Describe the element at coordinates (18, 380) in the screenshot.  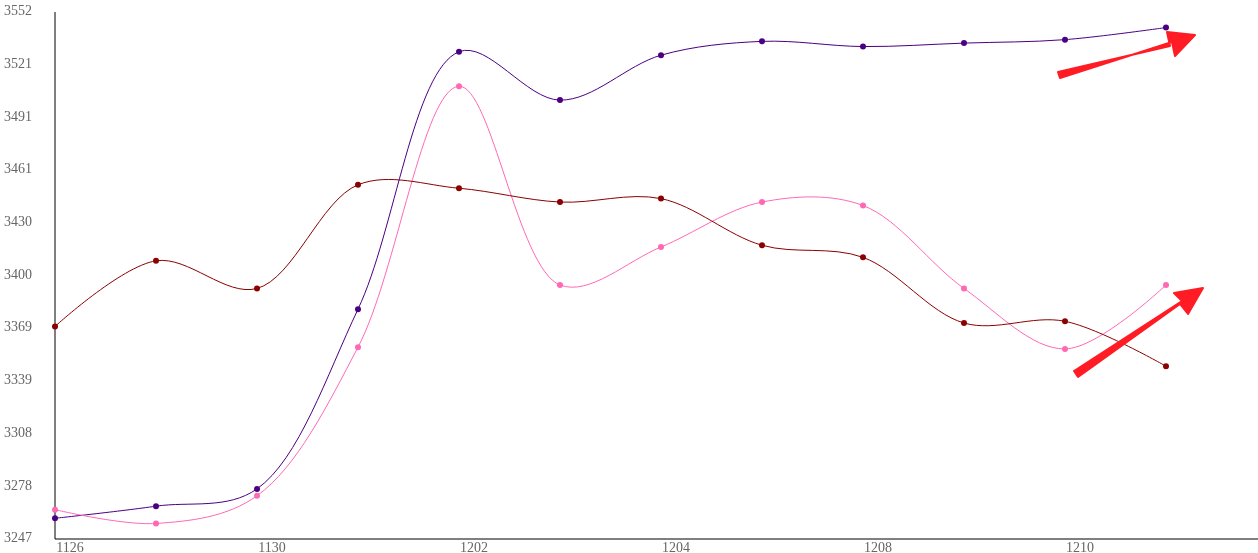
I see `y-tick-label: 3339` at that location.